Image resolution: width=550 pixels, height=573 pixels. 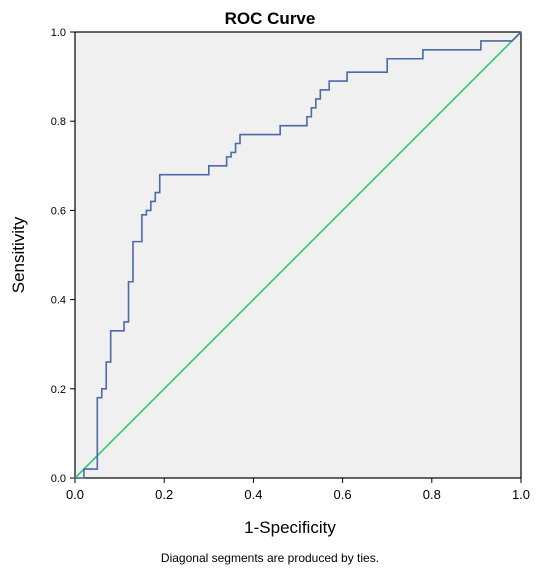 I want to click on y-tick-label: 0.4, so click(x=58, y=301).